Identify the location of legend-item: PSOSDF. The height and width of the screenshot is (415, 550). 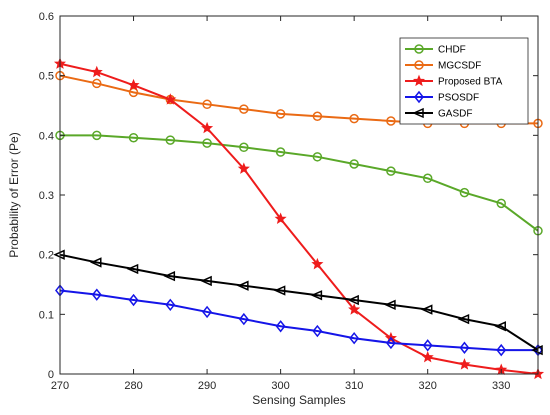
(442, 97).